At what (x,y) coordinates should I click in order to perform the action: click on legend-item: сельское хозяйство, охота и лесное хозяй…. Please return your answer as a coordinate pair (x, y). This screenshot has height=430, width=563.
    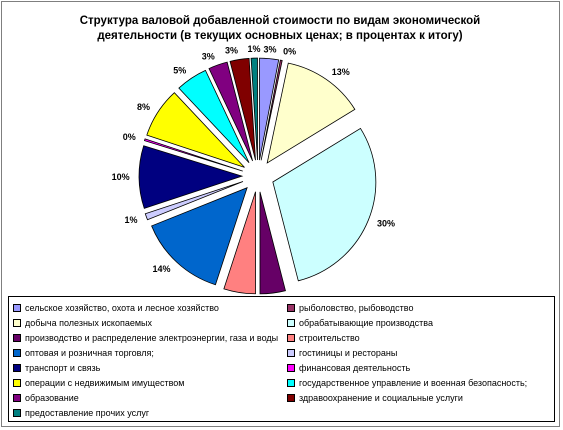
    Looking at the image, I should click on (116, 308).